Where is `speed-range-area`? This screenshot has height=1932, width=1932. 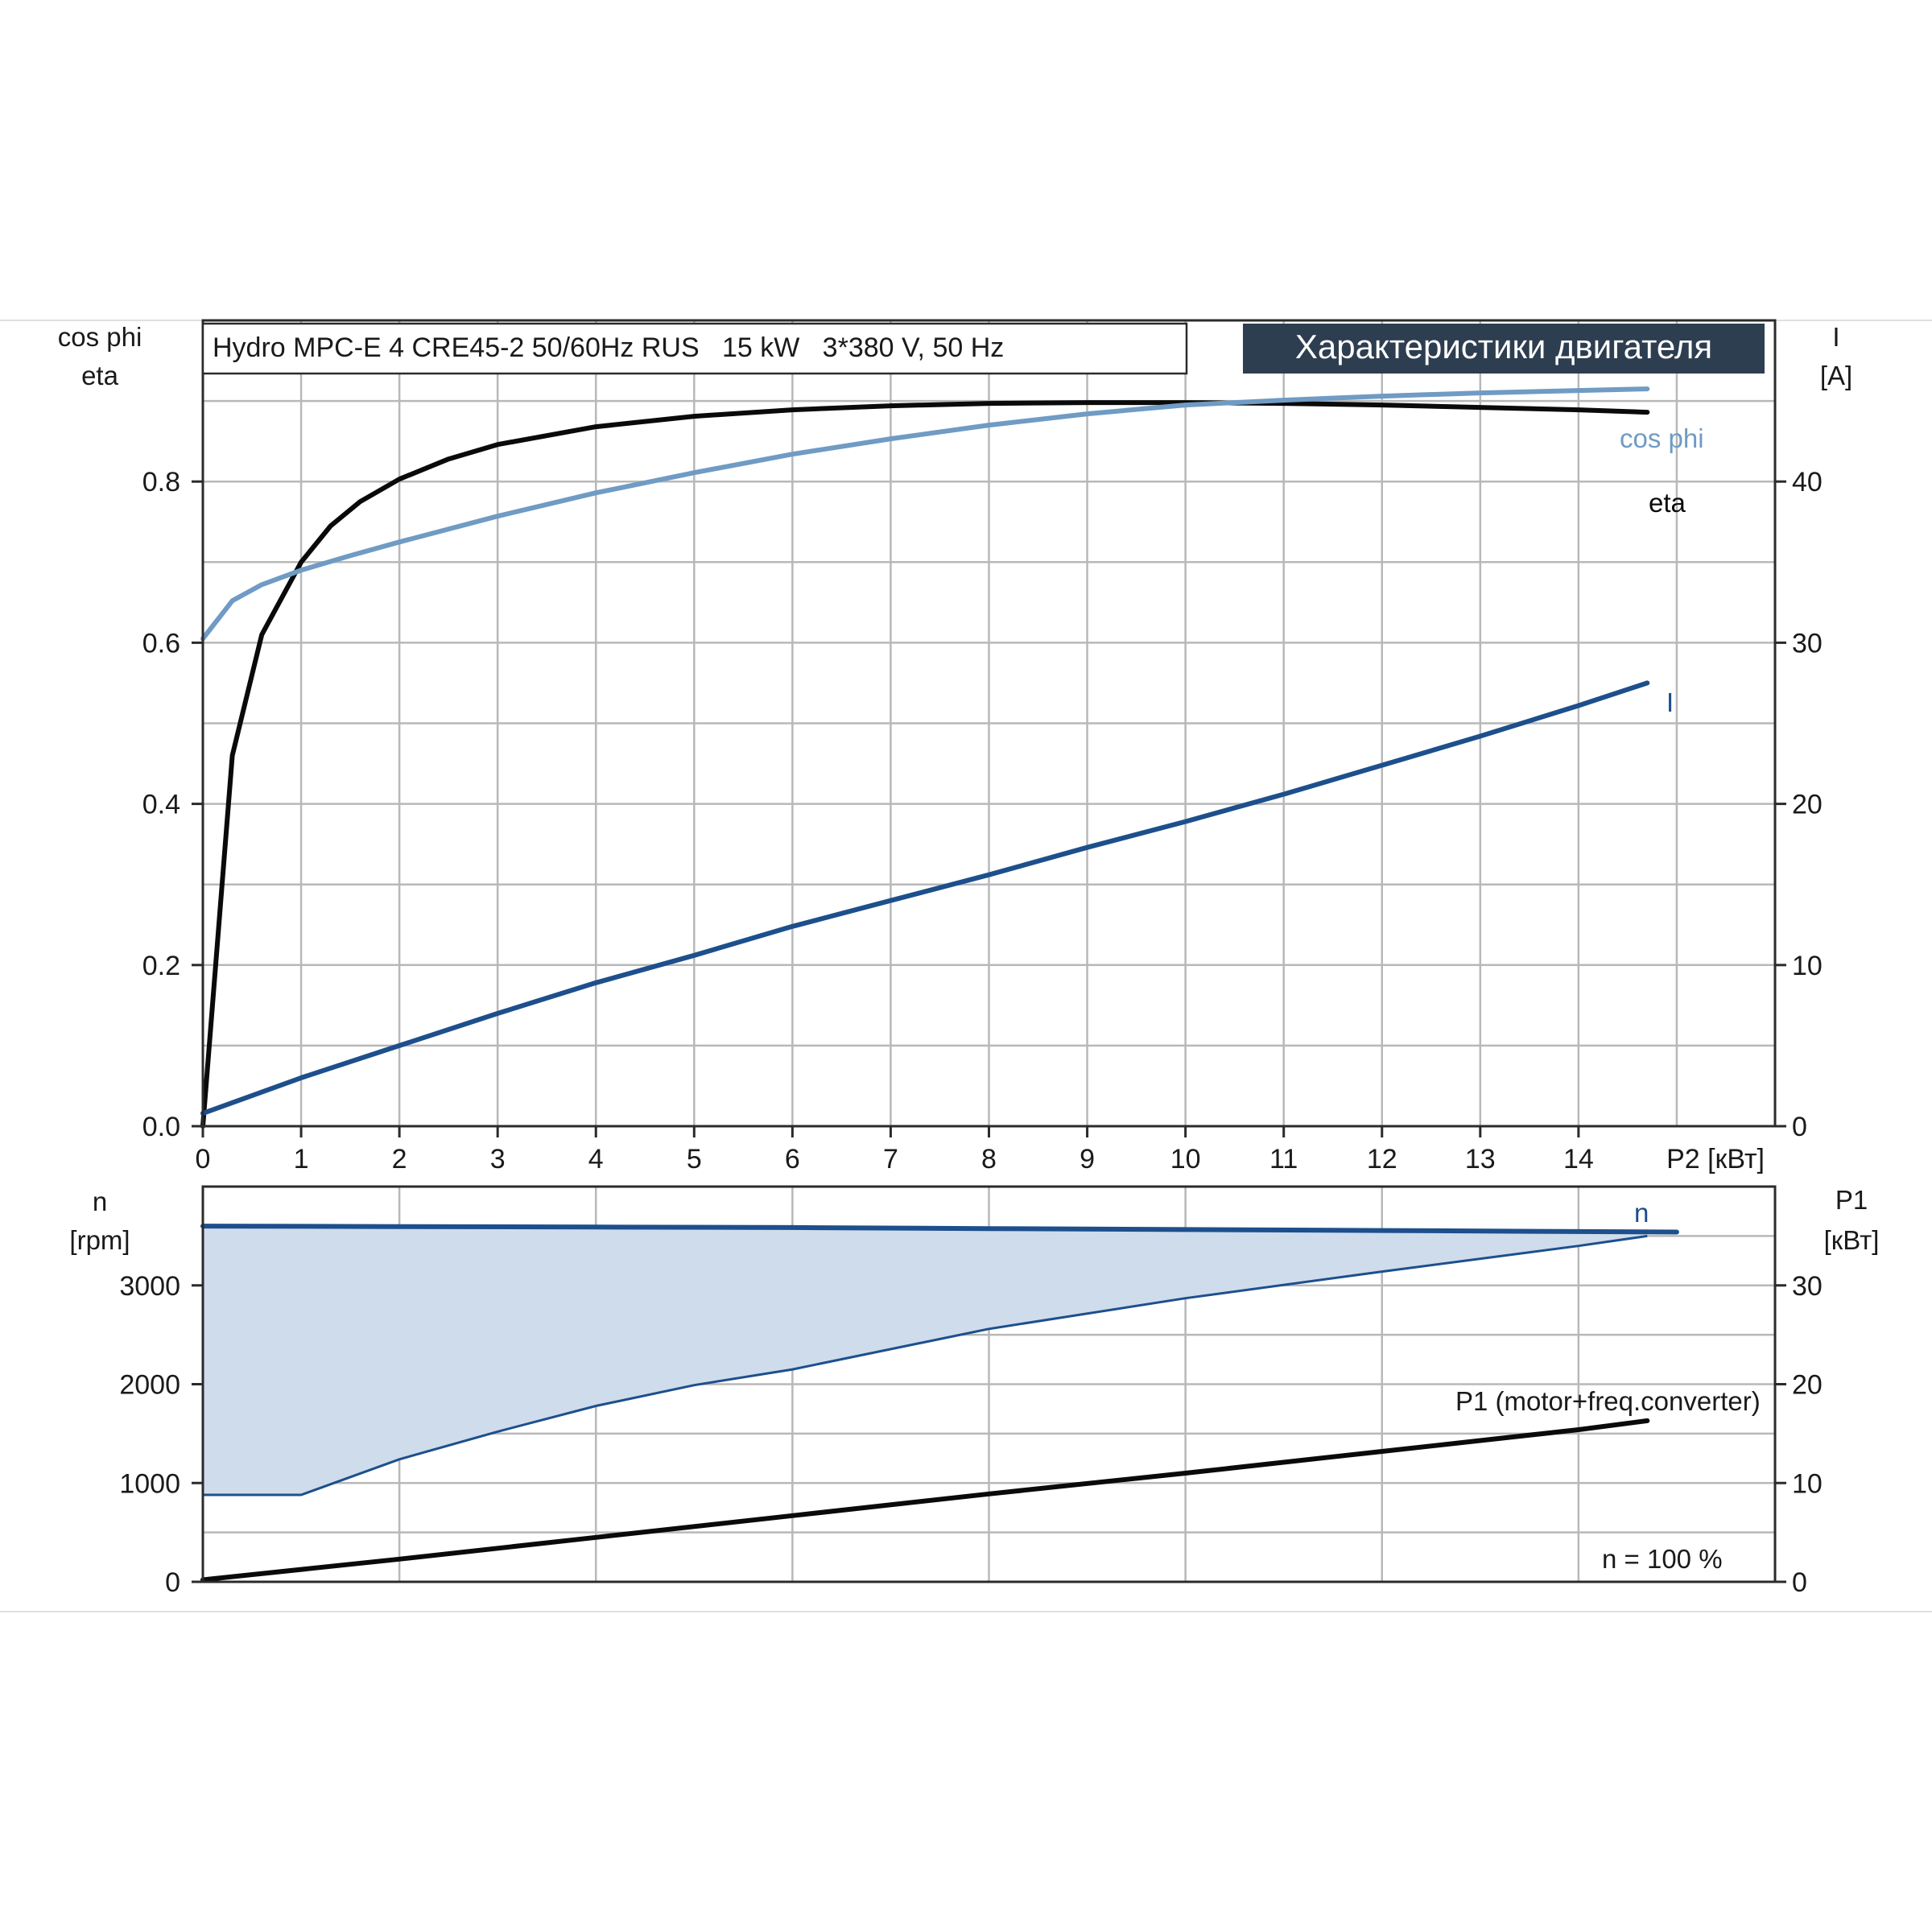
speed-range-area is located at coordinates (926, 1360).